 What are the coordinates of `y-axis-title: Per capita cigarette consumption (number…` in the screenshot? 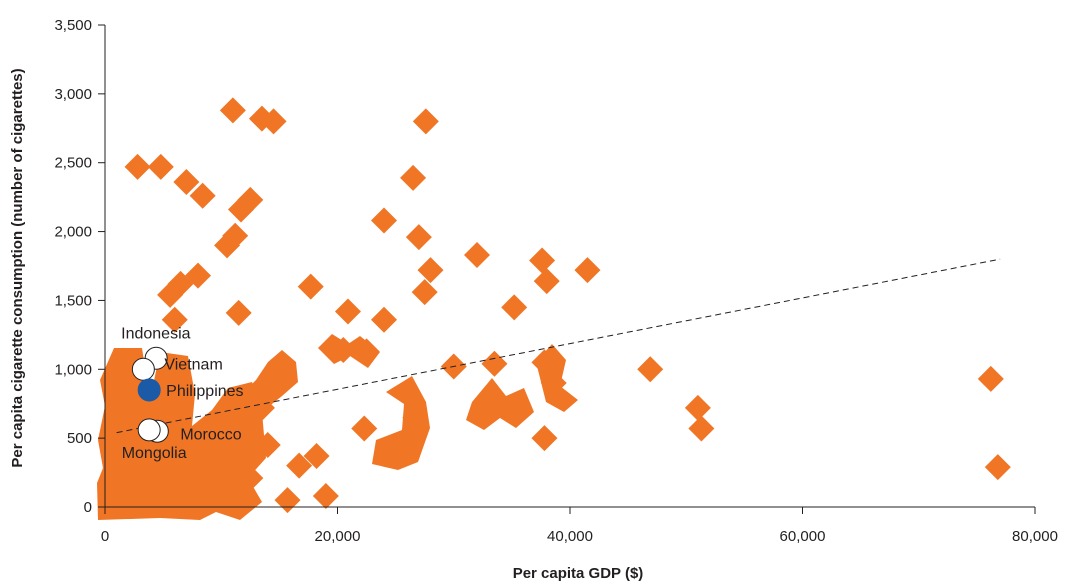 It's located at (17, 267).